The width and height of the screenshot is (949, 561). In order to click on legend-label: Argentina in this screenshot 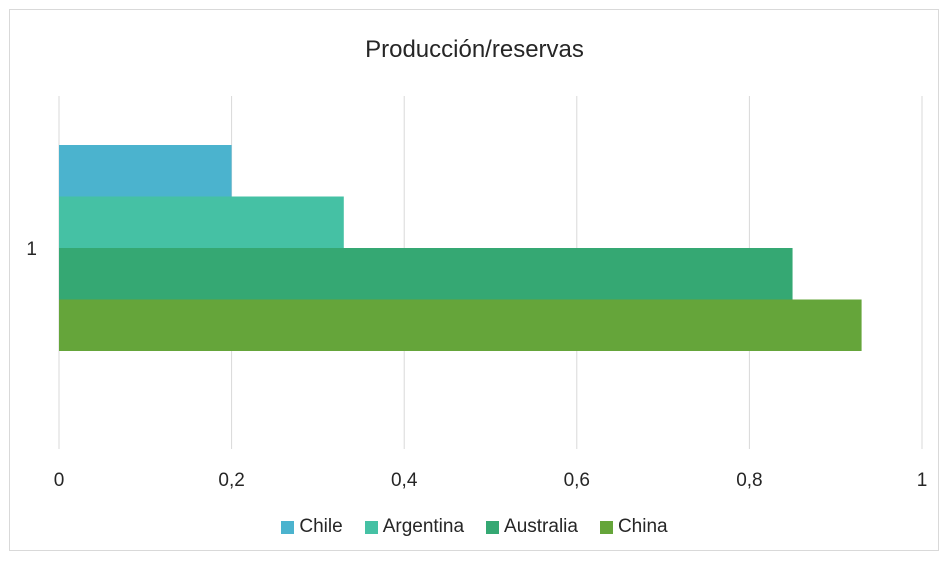, I will do `click(423, 526)`.